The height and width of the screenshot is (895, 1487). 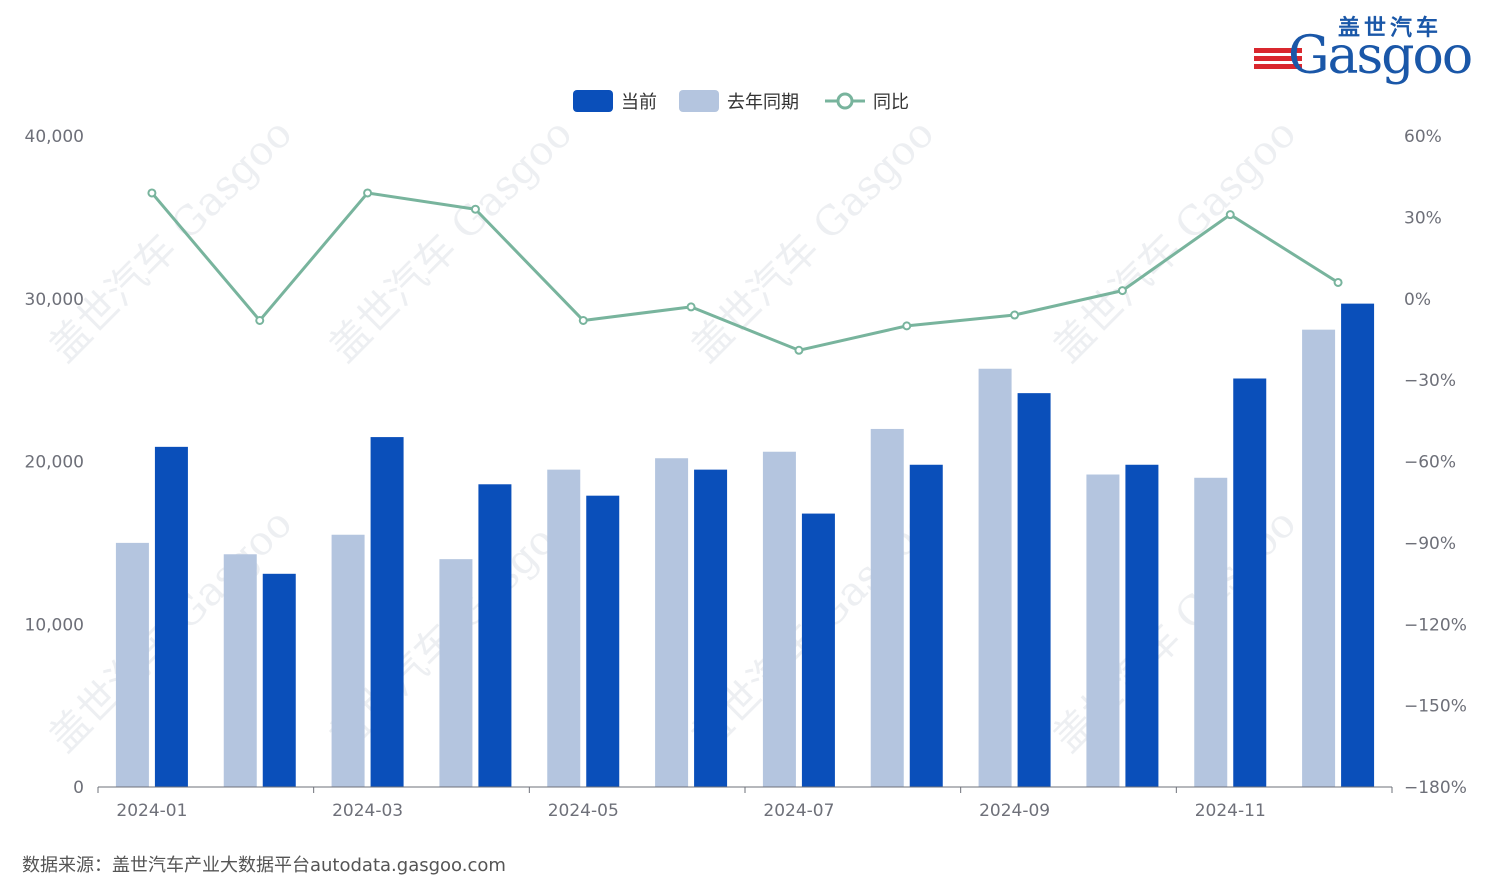 I want to click on legend-item-last-year: 去年同期, so click(x=739, y=101).